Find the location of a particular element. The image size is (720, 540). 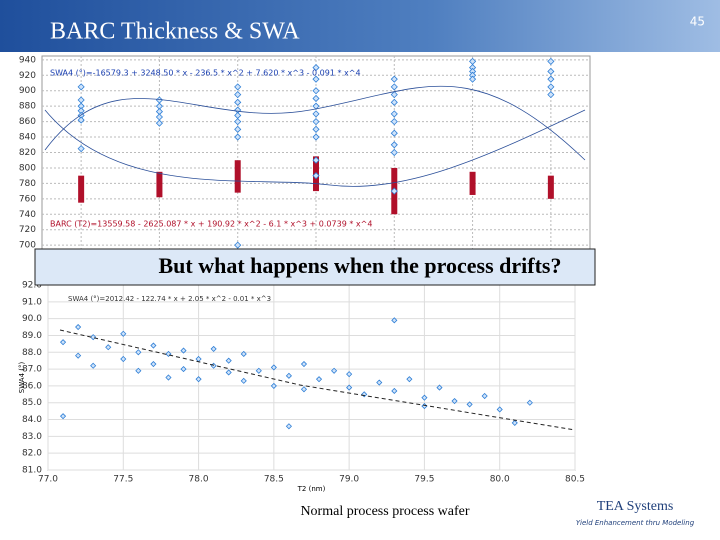

y-tick-label: 81.0 is located at coordinates (32, 471).